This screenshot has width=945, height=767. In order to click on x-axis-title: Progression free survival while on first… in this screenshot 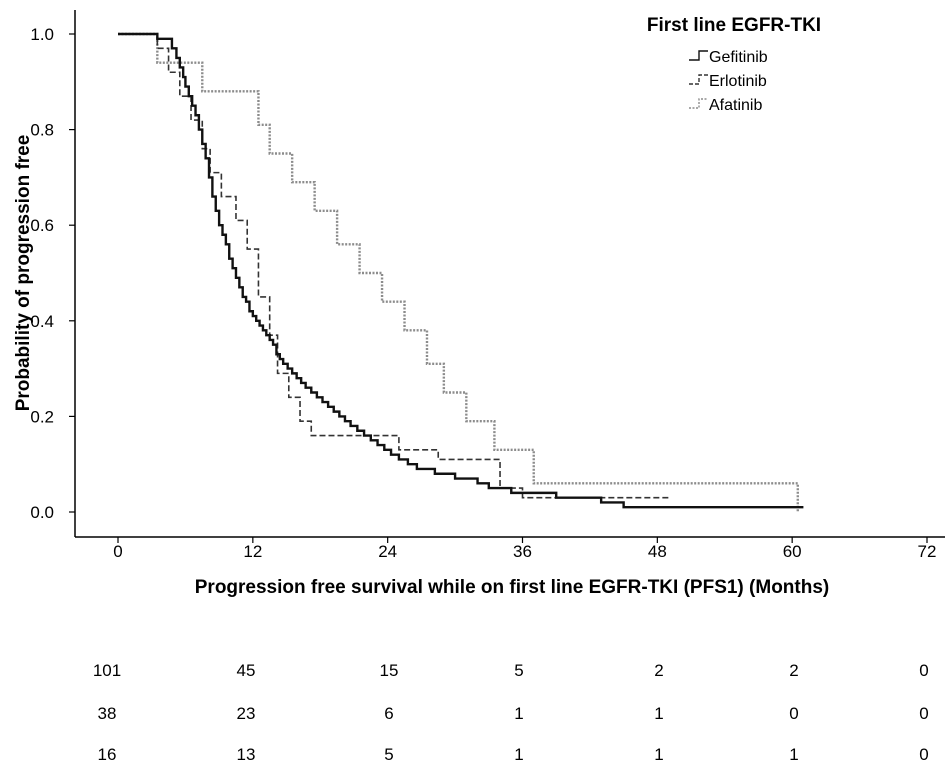, I will do `click(512, 587)`.